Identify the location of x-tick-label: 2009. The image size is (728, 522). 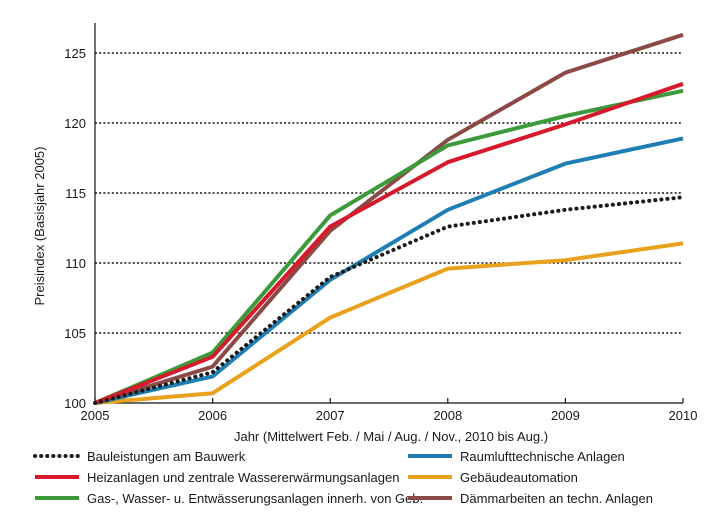
(565, 415).